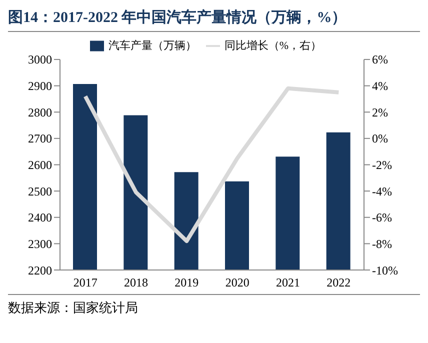 The width and height of the screenshot is (428, 343). I want to click on chart-title: 图14：2017-2022 年中国汽车产量情况（万辆，%）, so click(214, 20).